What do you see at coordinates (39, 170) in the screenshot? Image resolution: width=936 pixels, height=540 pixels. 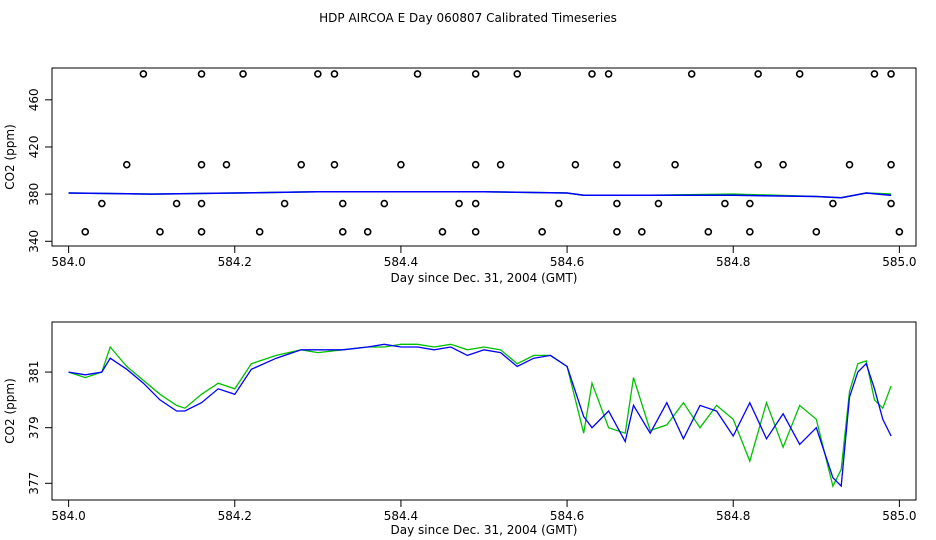 I see `top-y-axis: 340 380 420 460` at bounding box center [39, 170].